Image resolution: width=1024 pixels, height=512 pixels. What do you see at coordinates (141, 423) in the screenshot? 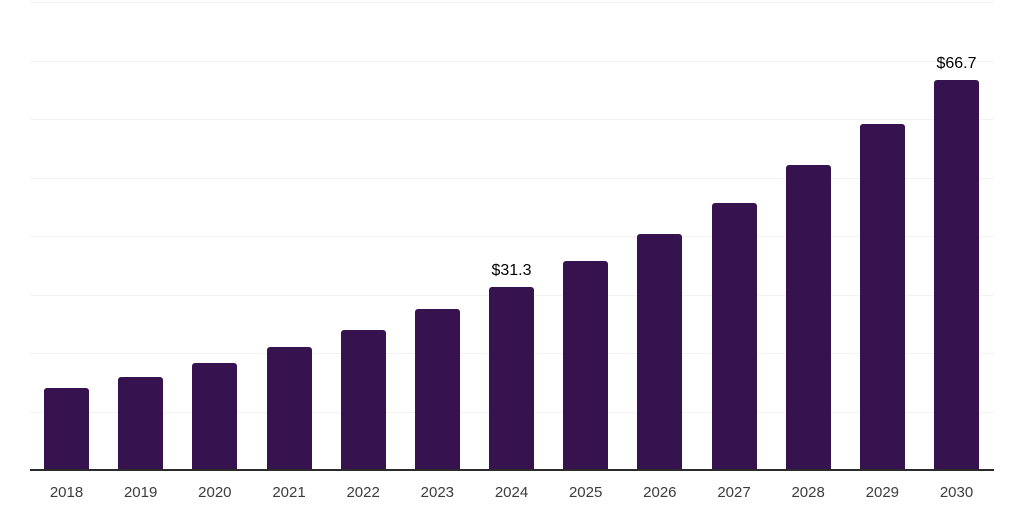
I see `bar-2019` at bounding box center [141, 423].